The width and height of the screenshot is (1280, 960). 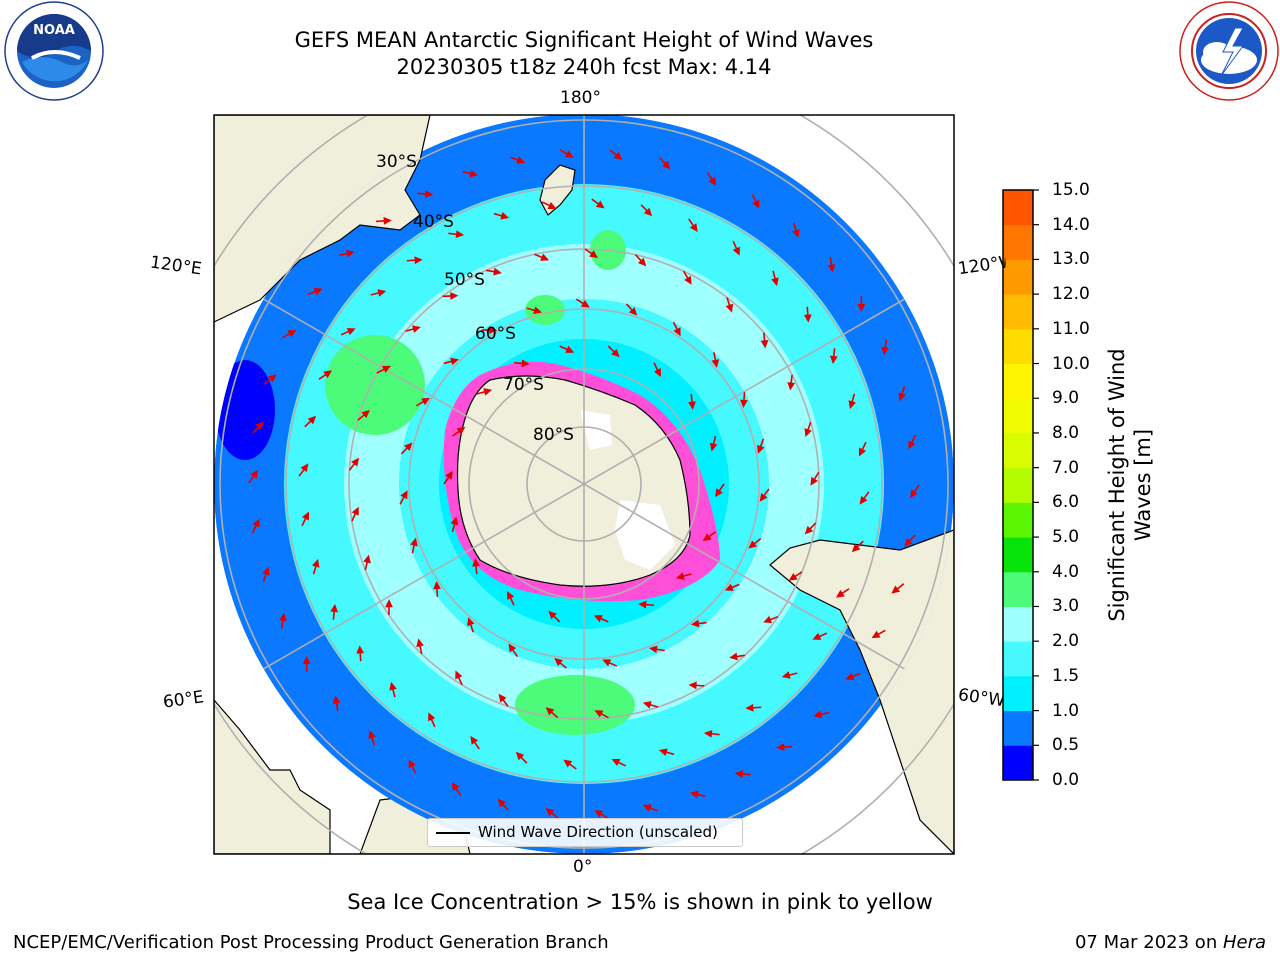 I want to click on colorbar-tick-label: 8.0, so click(x=1066, y=432).